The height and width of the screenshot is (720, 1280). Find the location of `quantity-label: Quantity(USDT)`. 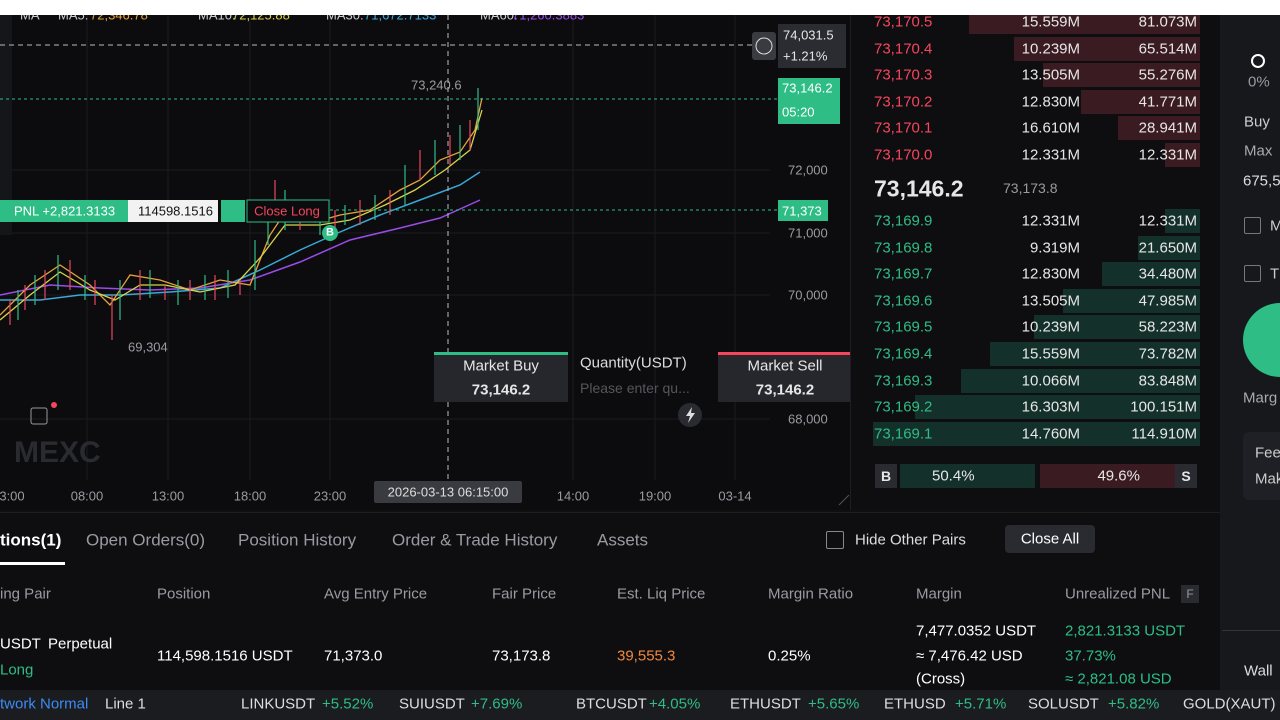

quantity-label: Quantity(USDT) is located at coordinates (633, 363).